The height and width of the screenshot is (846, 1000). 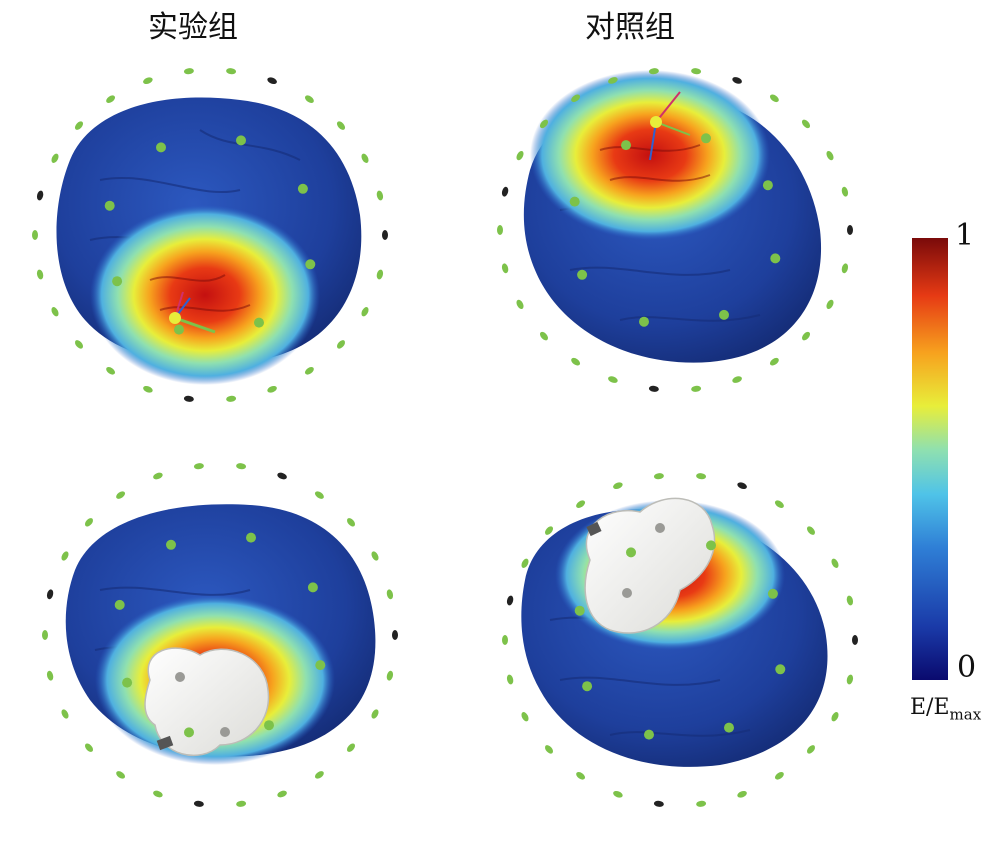 I want to click on colorbar-unit-label: E/Emax, so click(x=946, y=709).